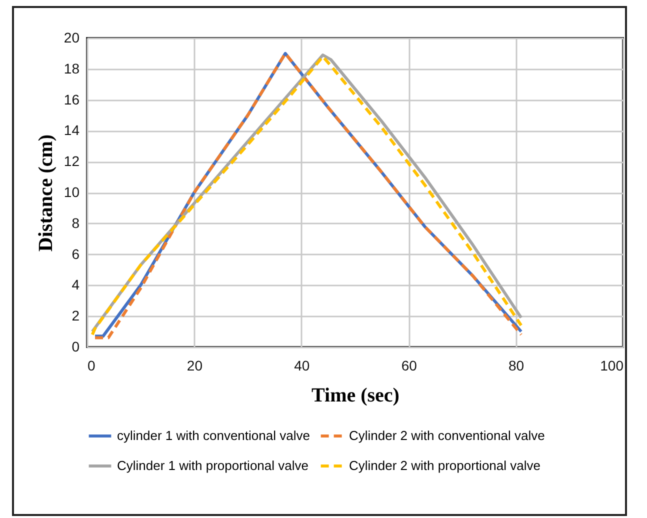  What do you see at coordinates (45, 193) in the screenshot?
I see `y-axis-title: Distance (cm)` at bounding box center [45, 193].